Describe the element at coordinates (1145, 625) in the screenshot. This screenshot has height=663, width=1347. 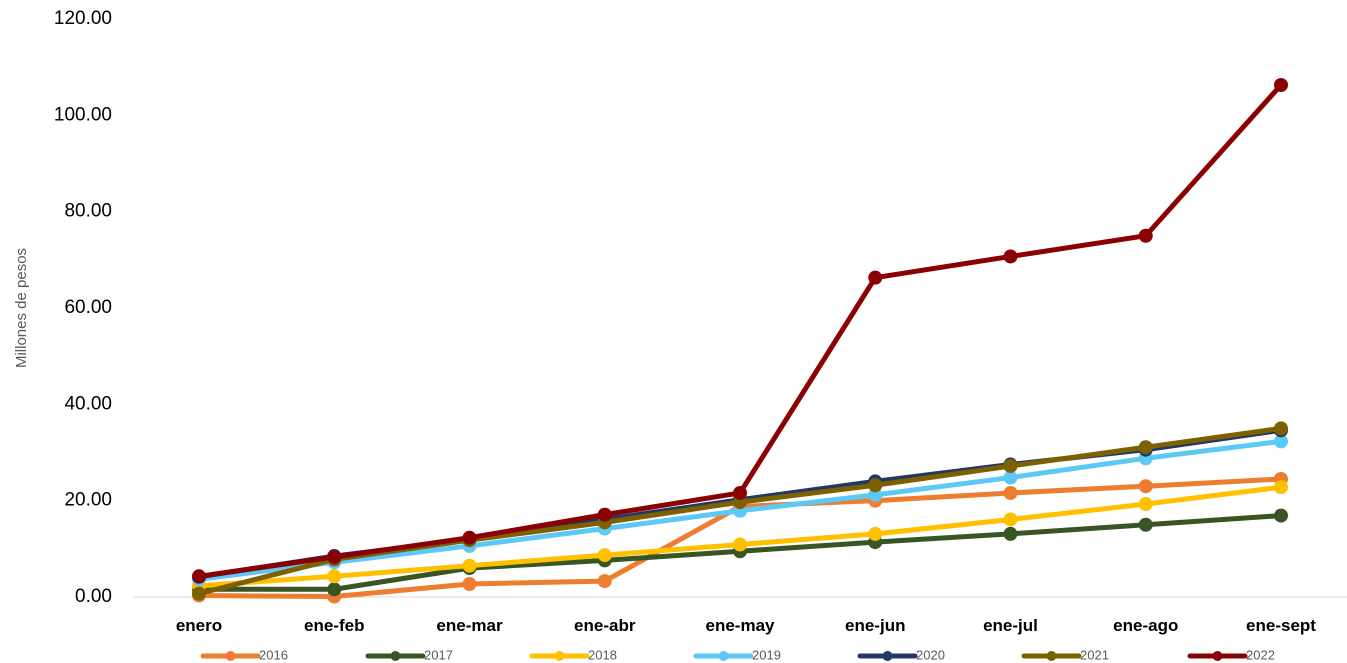
I see `x-tick-label: ene-ago` at that location.